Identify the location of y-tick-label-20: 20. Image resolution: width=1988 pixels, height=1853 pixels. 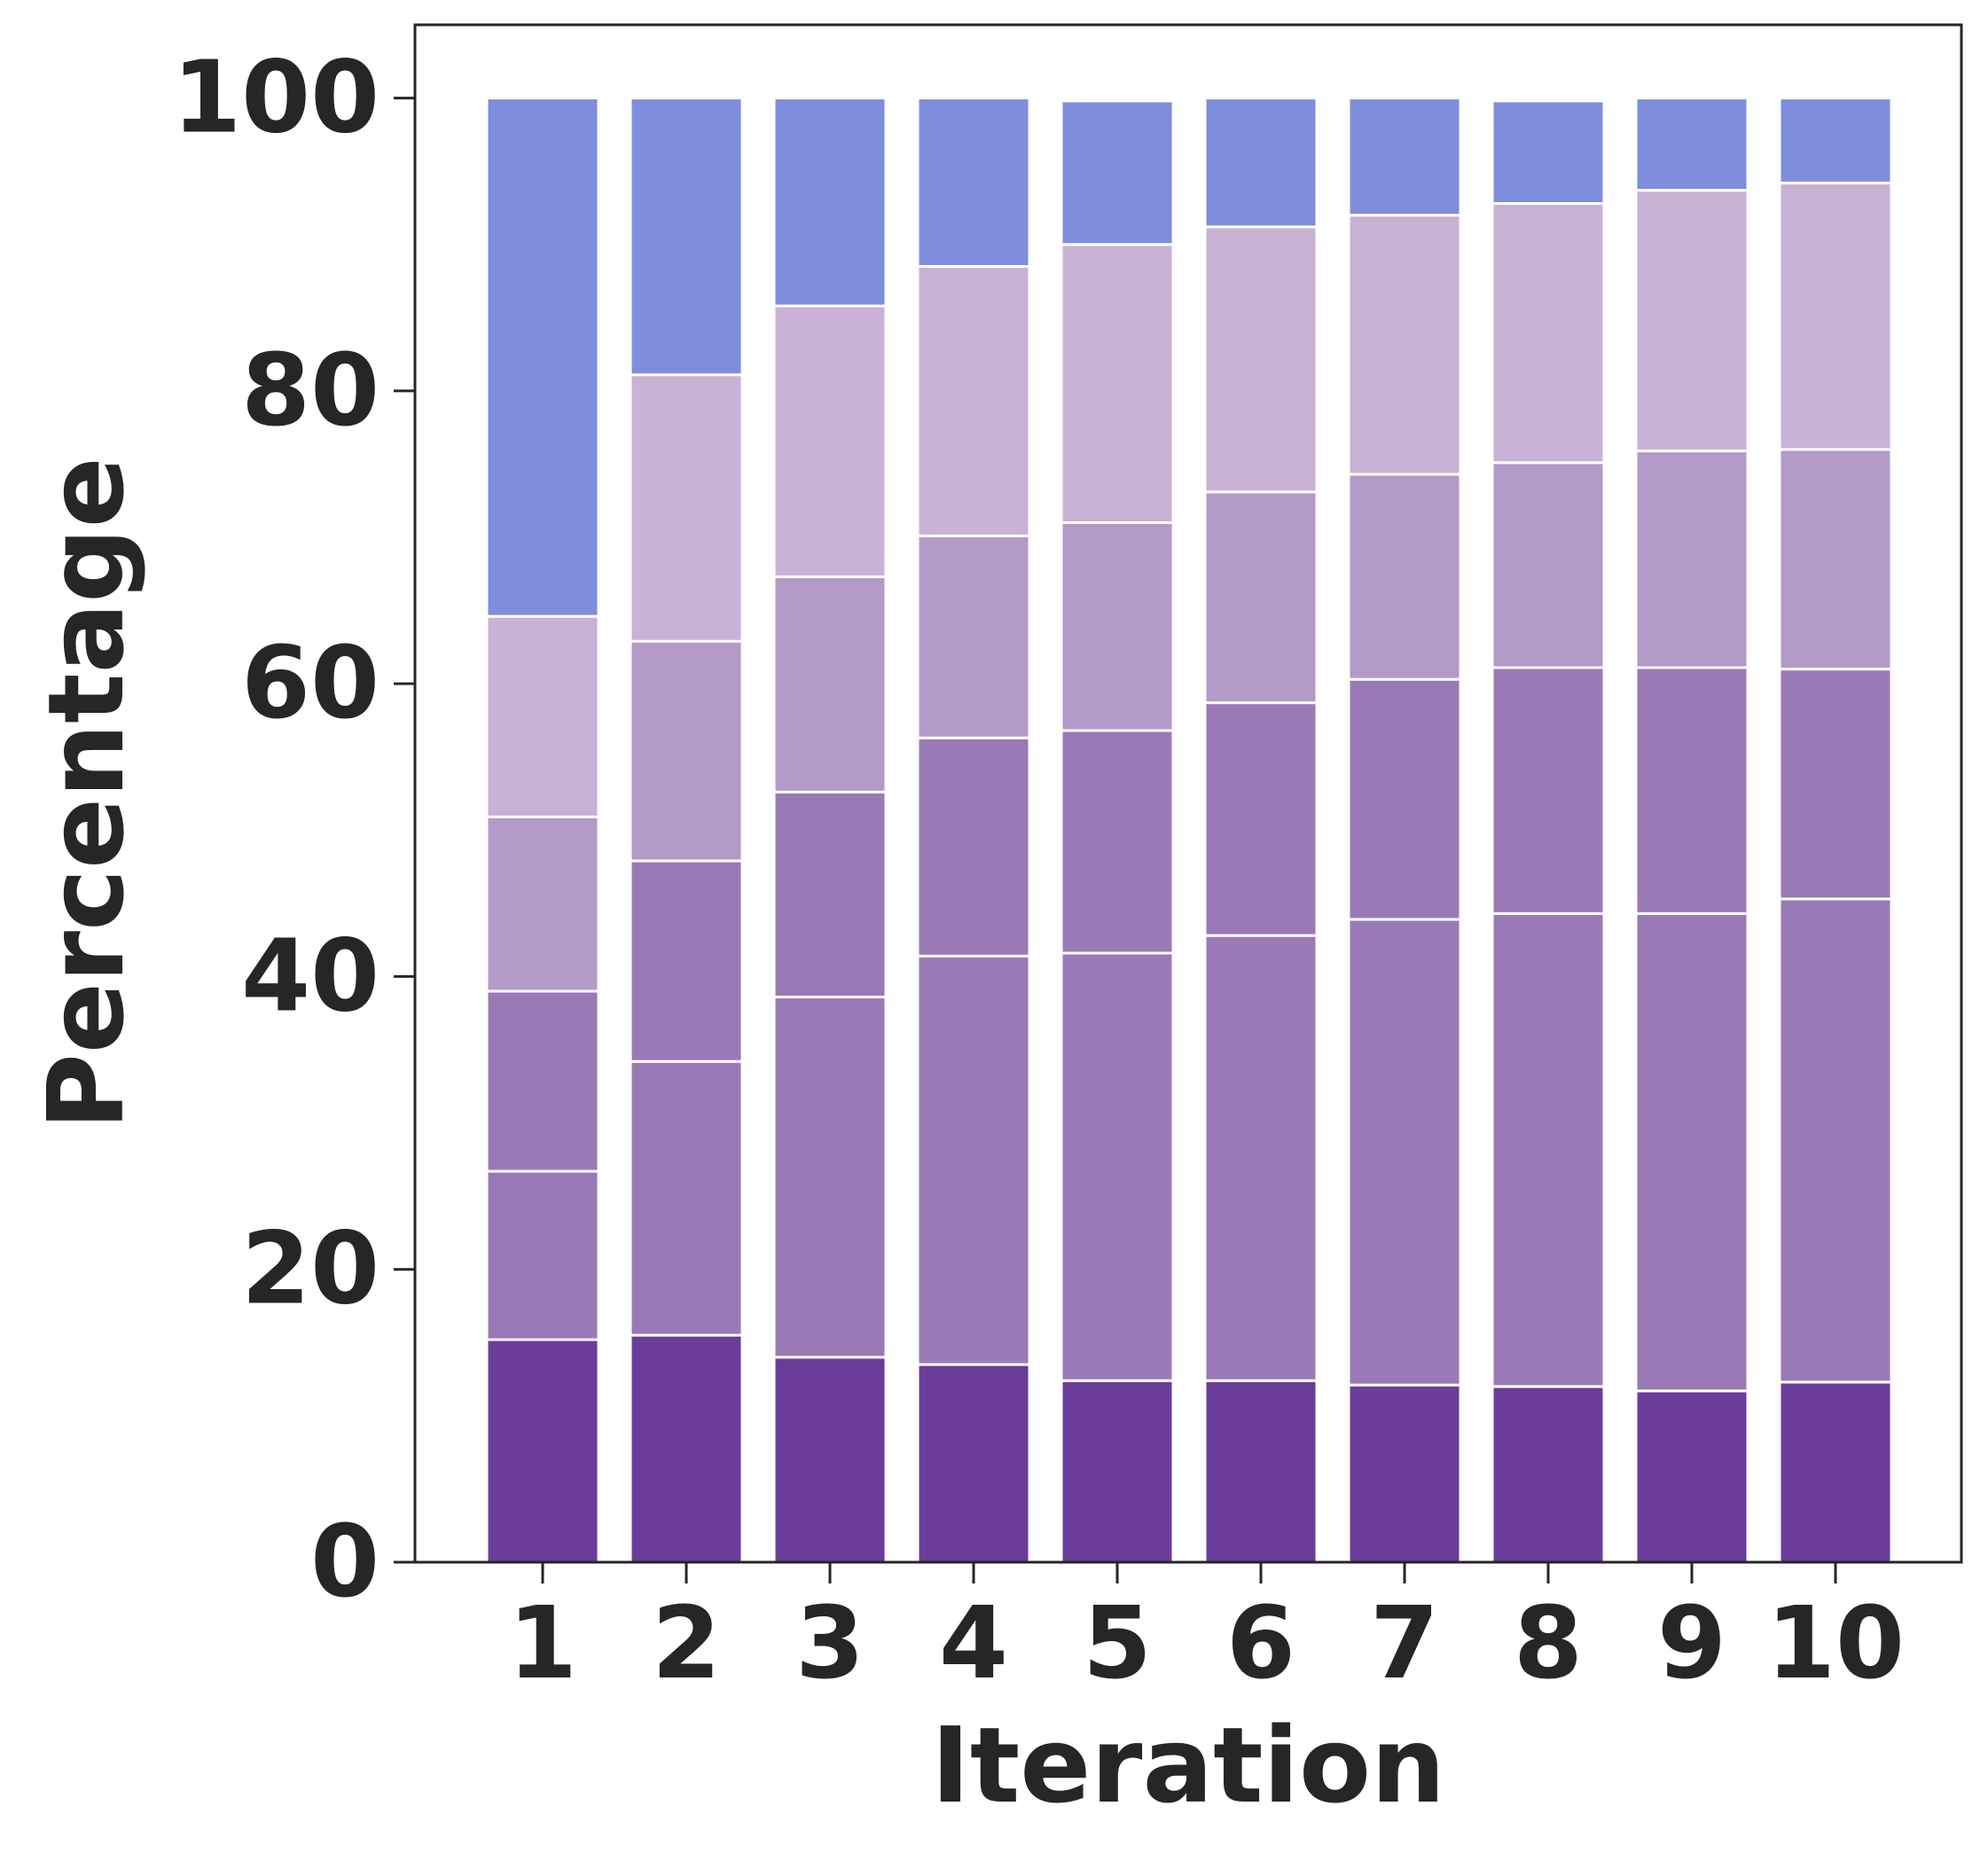
(310, 1270).